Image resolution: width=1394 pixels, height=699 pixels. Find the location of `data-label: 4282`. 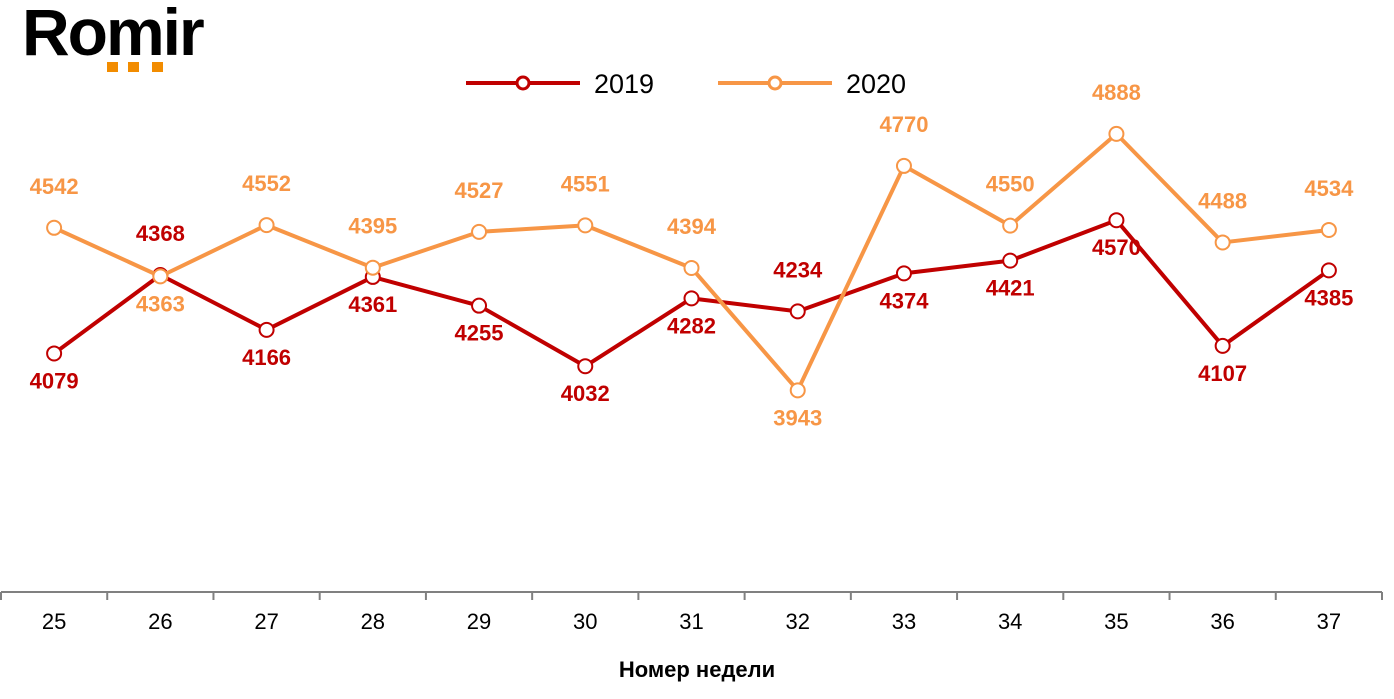

data-label: 4282 is located at coordinates (691, 325).